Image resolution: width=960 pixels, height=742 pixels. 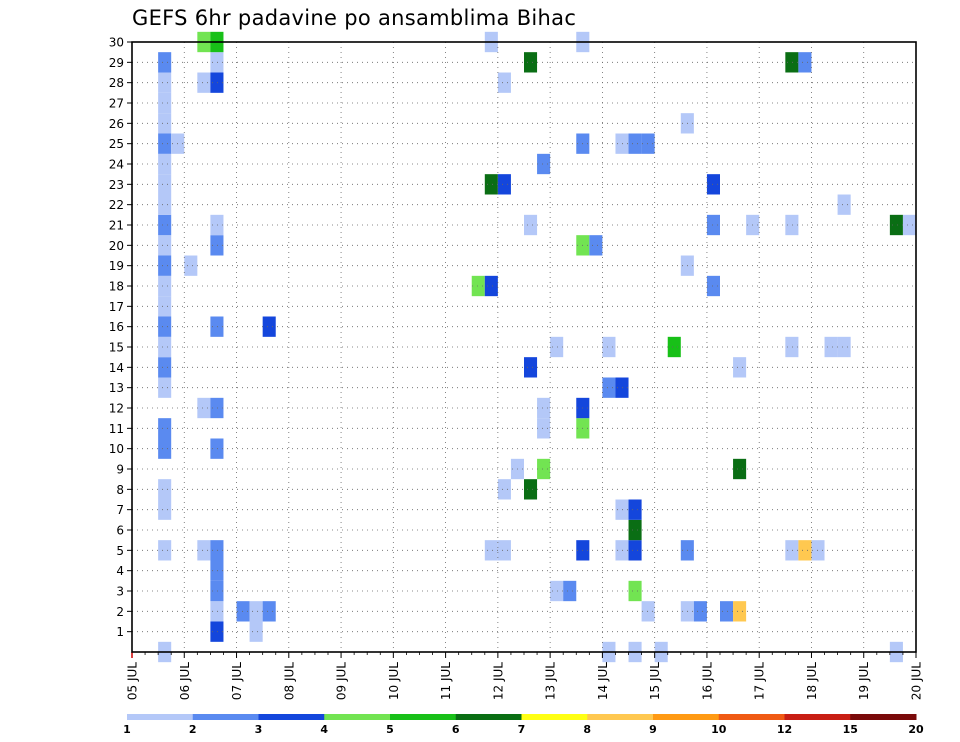 I want to click on x-tick-label: 19 JUL, so click(x=864, y=681).